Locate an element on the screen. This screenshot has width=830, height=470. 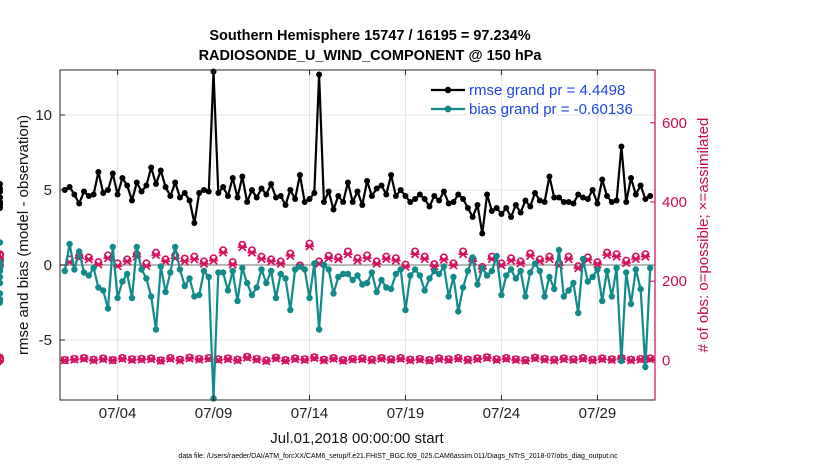
possible-obs-point is located at coordinates (2, 265).